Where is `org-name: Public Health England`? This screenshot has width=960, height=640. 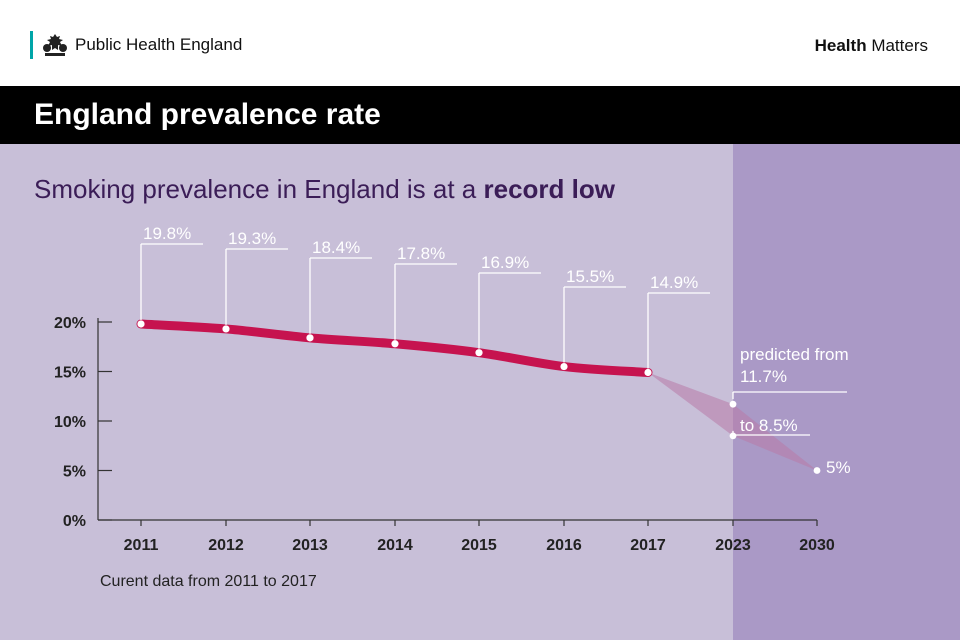
org-name: Public Health England is located at coordinates (159, 44).